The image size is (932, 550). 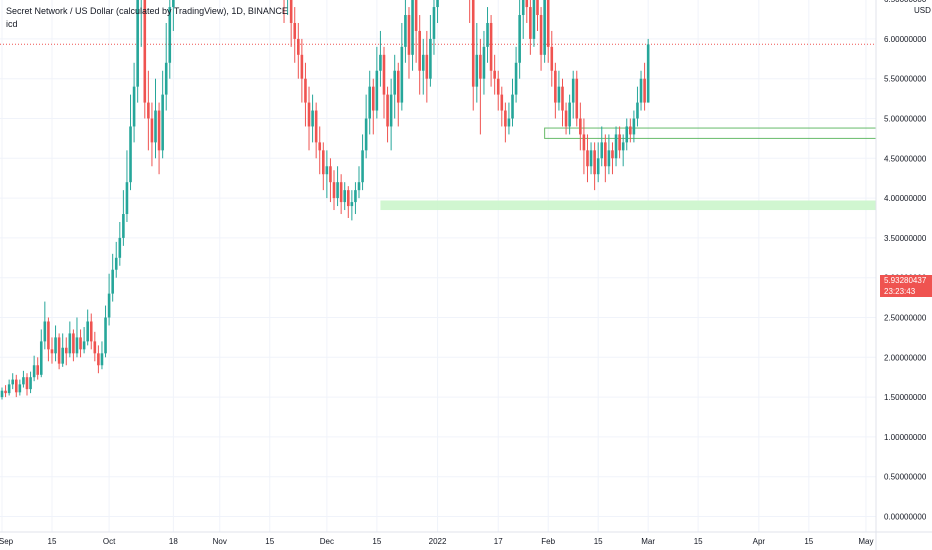 What do you see at coordinates (865, 541) in the screenshot?
I see `time-axis-label: May` at bounding box center [865, 541].